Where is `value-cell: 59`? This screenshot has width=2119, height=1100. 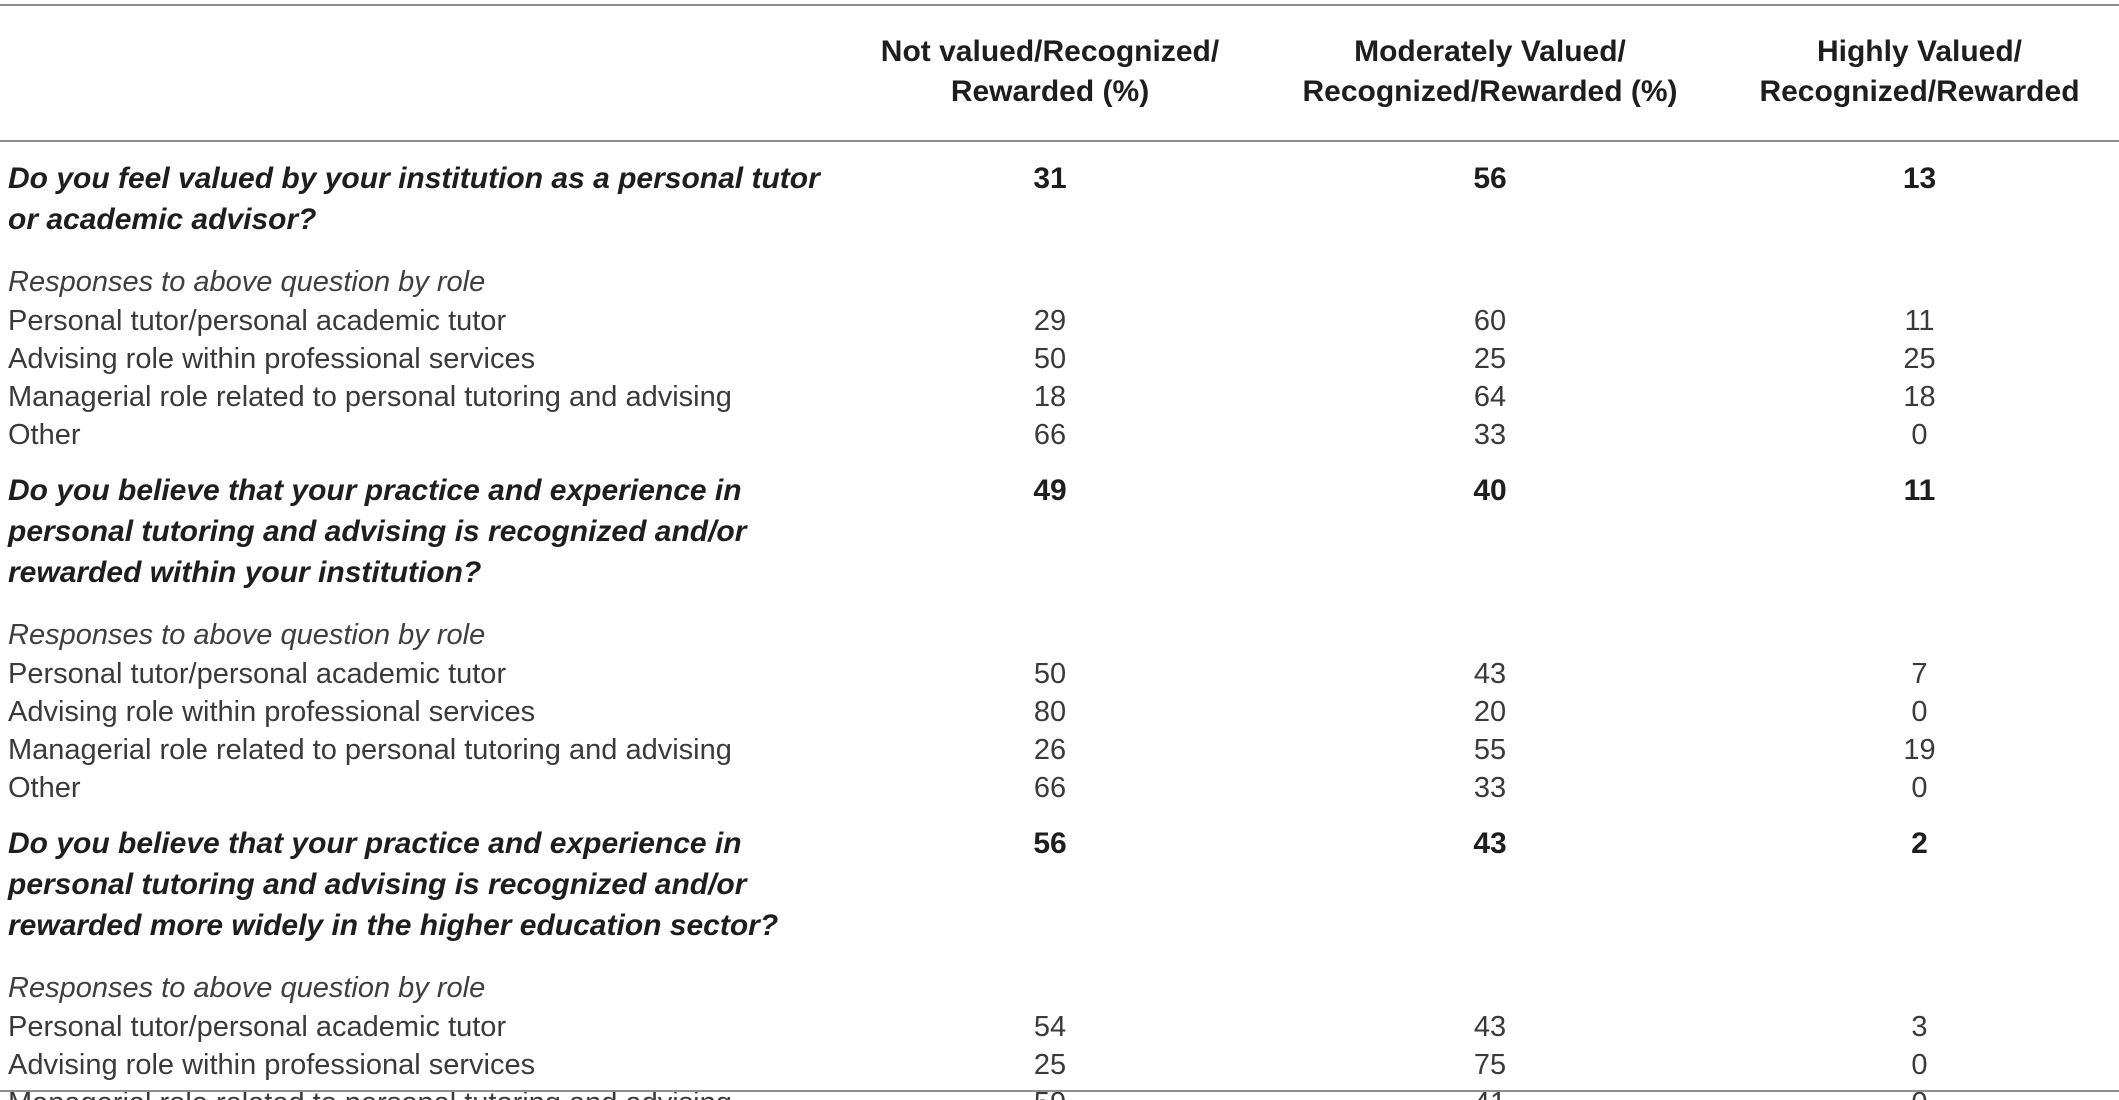 value-cell: 59 is located at coordinates (1050, 1092).